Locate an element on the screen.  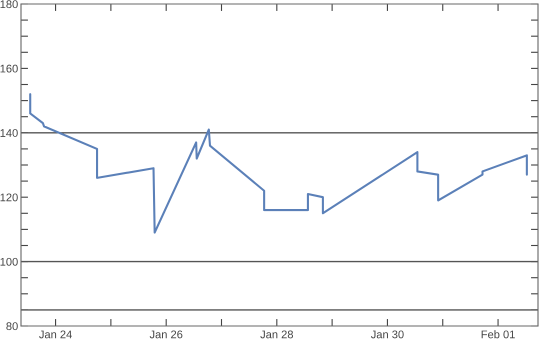
y-tick-label: 80 is located at coordinates (12, 326).